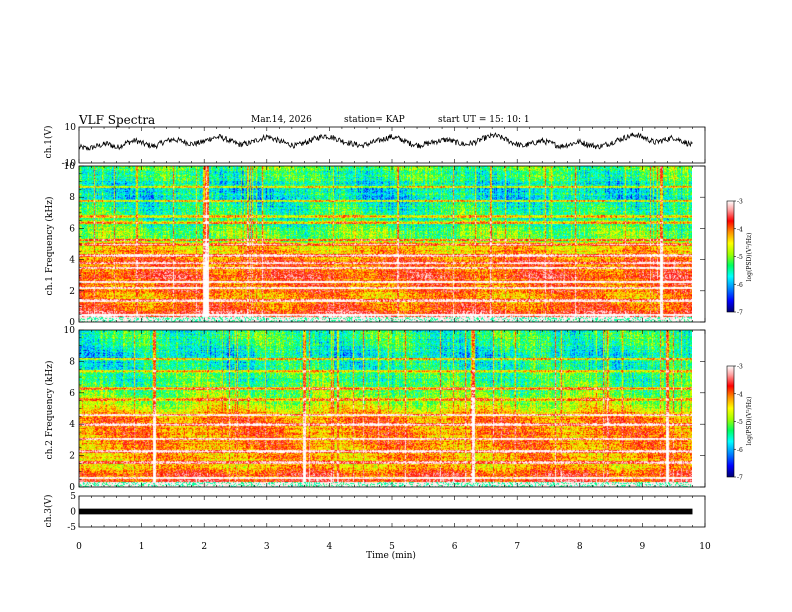 Image resolution: width=792 pixels, height=612 pixels. Describe the element at coordinates (72, 457) in the screenshot. I see `ch2-spectrogram-ytick-label: 2` at that location.